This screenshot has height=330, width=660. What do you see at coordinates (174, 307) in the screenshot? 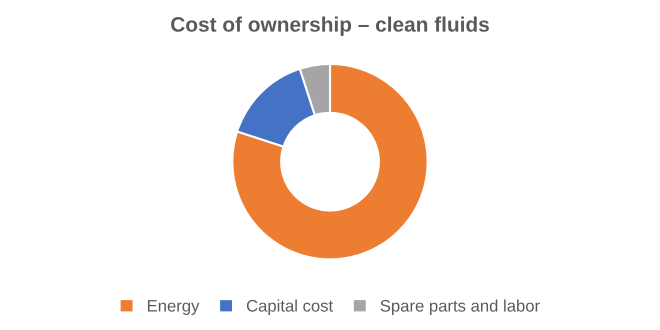
I see `legend-label: Energy` at bounding box center [174, 307].